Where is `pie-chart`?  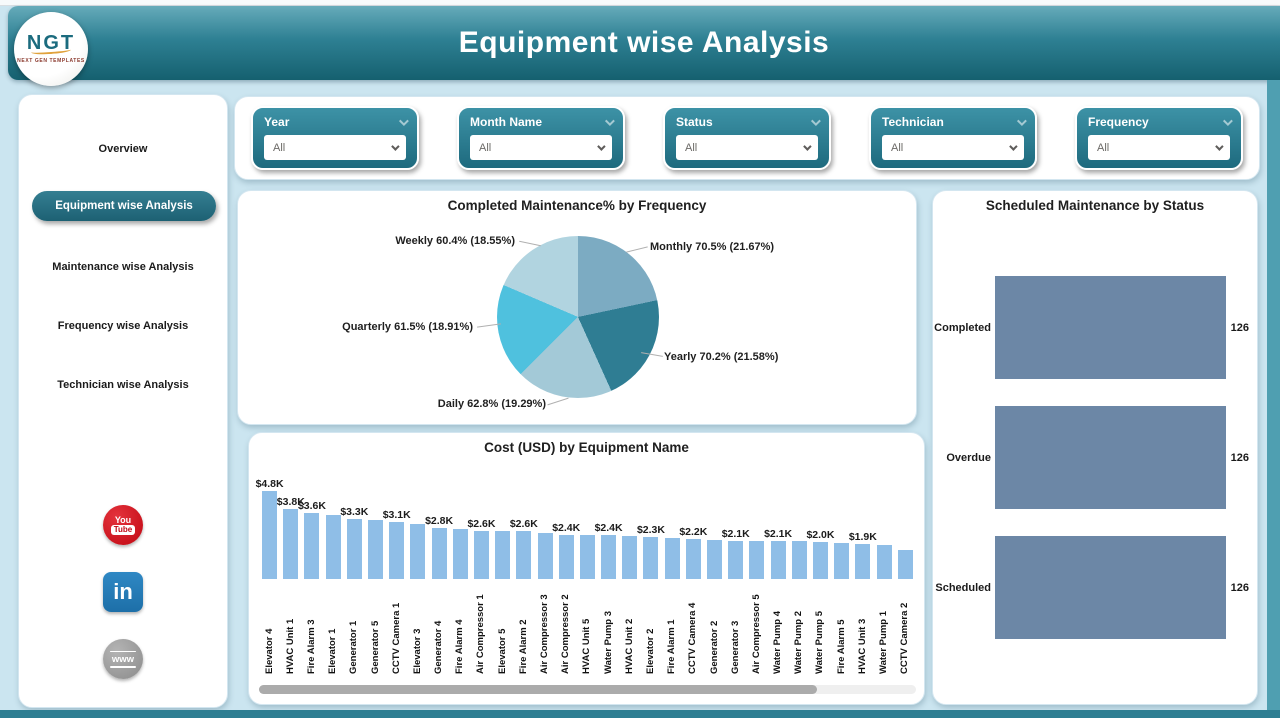 pie-chart is located at coordinates (578, 317).